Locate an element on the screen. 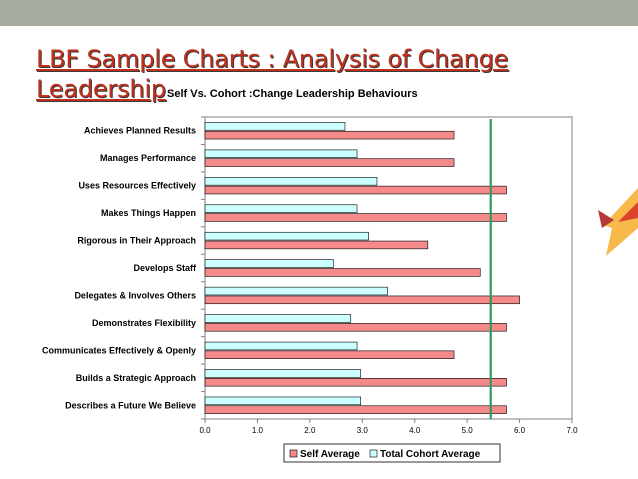  x-tick-label: 7.0 is located at coordinates (572, 430).